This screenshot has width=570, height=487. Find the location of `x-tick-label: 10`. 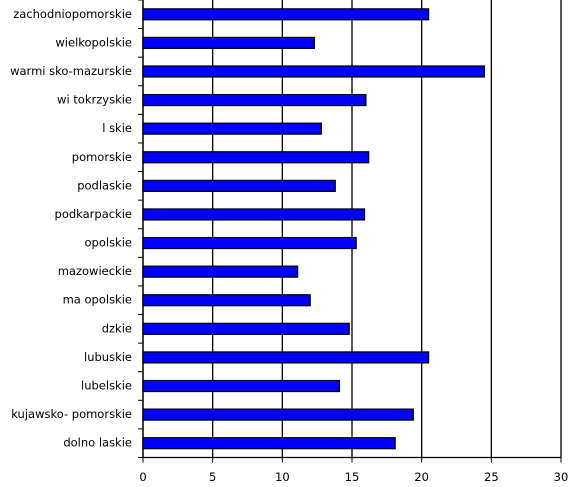

x-tick-label: 10 is located at coordinates (282, 477).